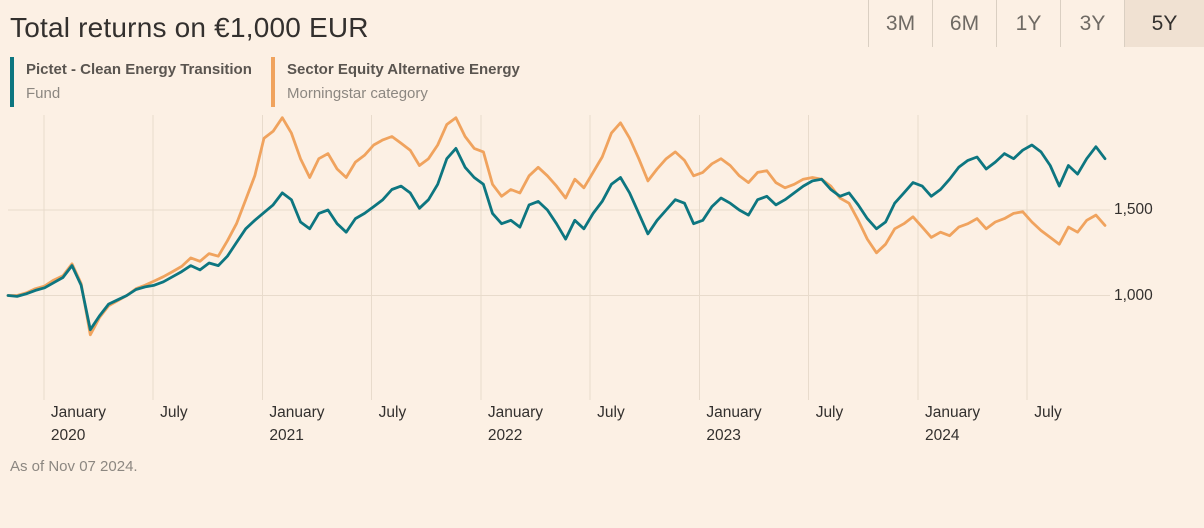 This screenshot has width=1204, height=528. What do you see at coordinates (43, 93) in the screenshot?
I see `fund-legend-subtitle: Fund` at bounding box center [43, 93].